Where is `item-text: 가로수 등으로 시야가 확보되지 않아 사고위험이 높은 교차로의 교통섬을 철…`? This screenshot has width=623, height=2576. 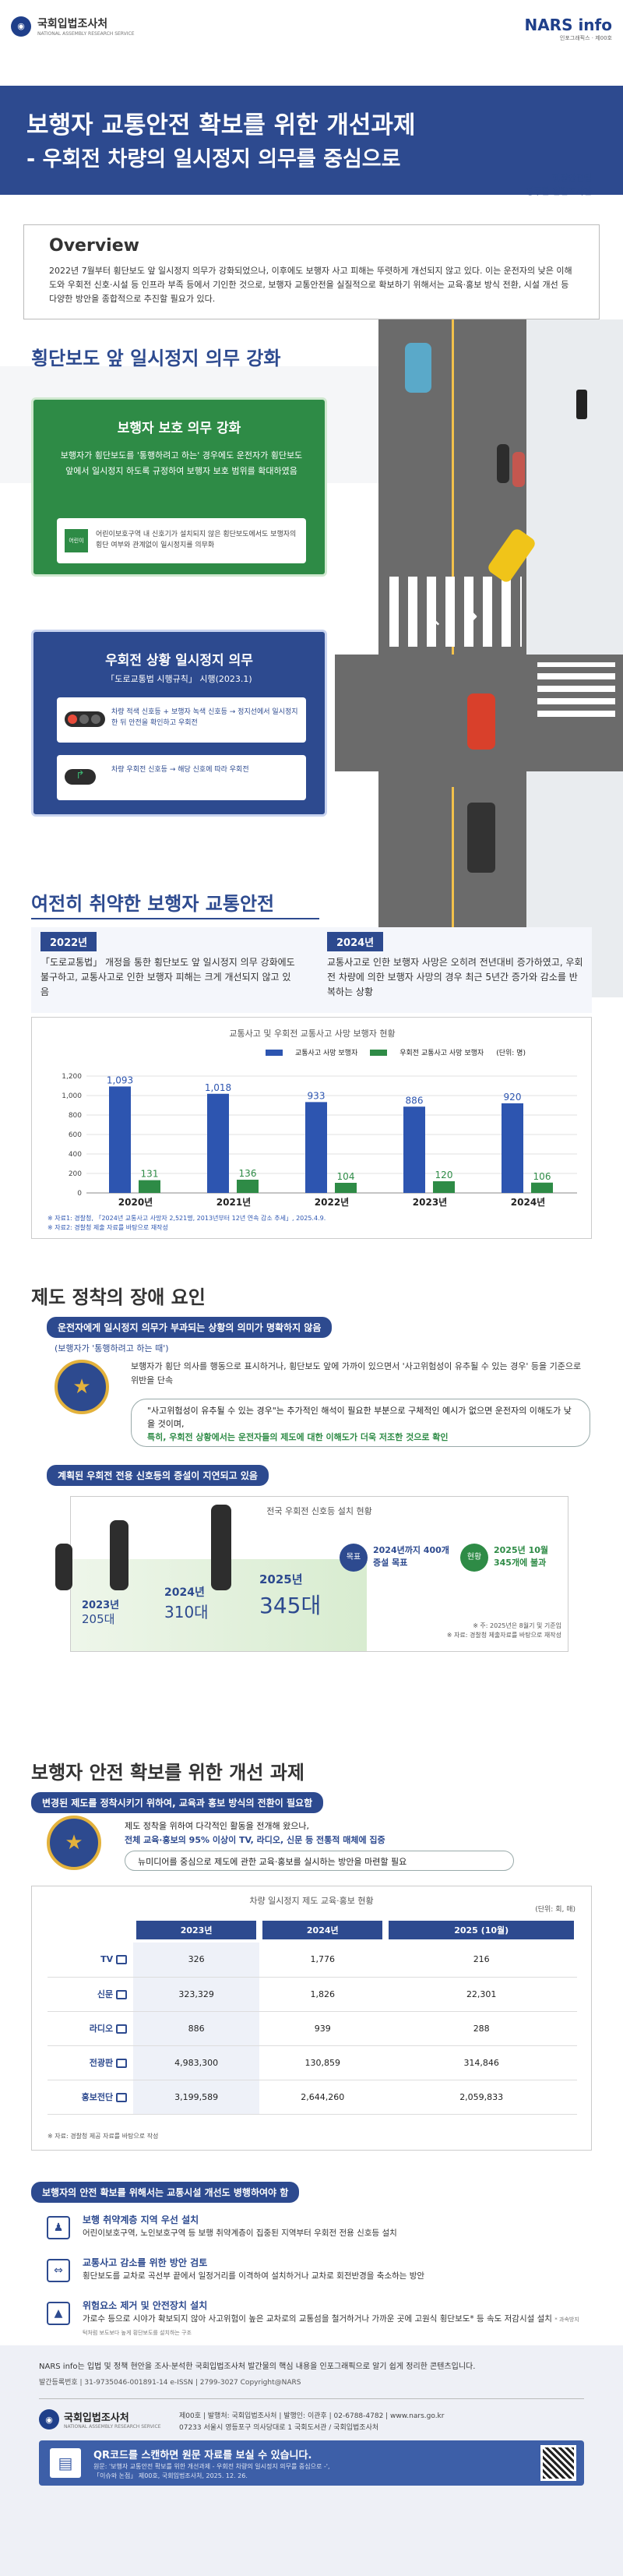 item-text: 가로수 등으로 시야가 확보되지 않아 사고위험이 높은 교차로의 교통섬을 철… is located at coordinates (332, 2326).